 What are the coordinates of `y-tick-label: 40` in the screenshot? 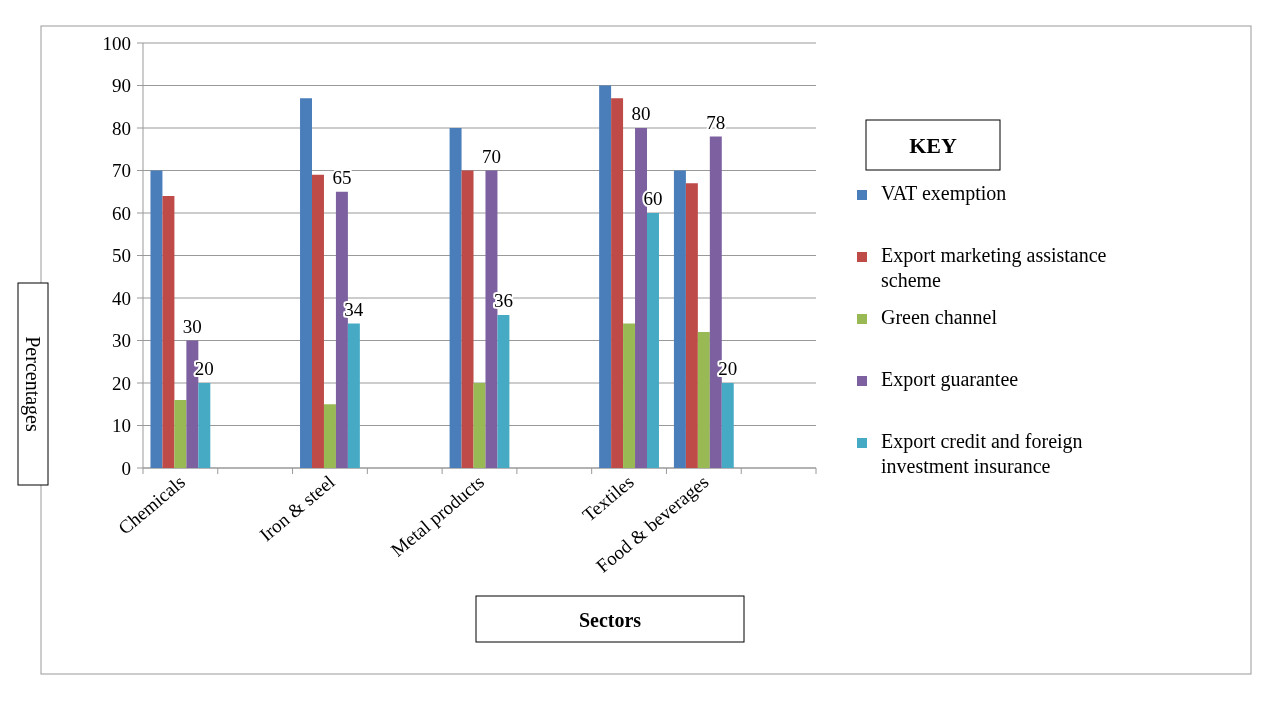 It's located at (121, 298).